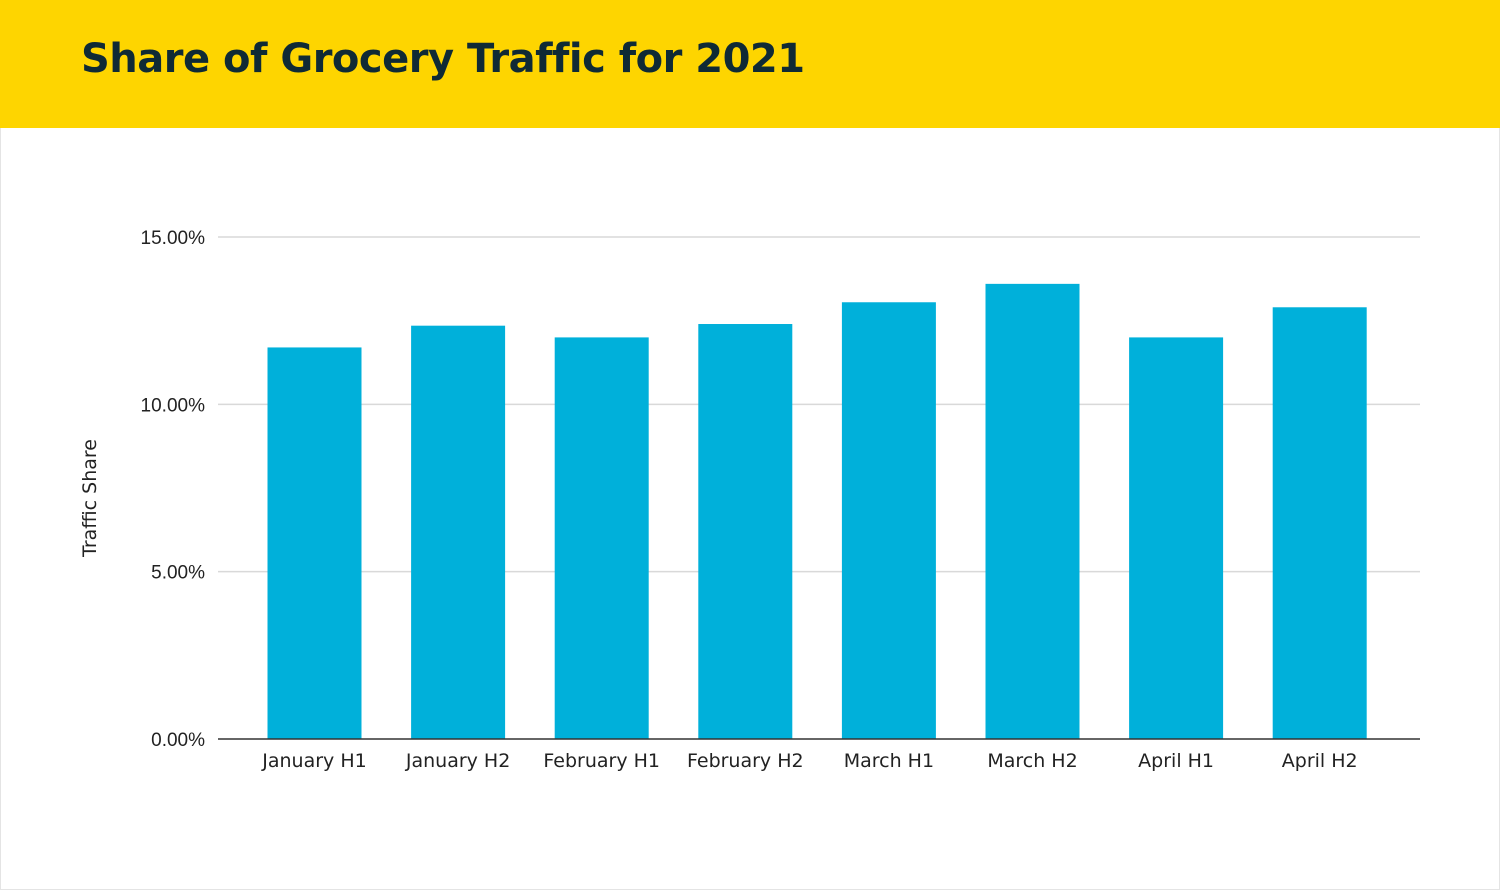 This screenshot has width=1500, height=890. What do you see at coordinates (1320, 761) in the screenshot?
I see `x-tick-label: April H2` at bounding box center [1320, 761].